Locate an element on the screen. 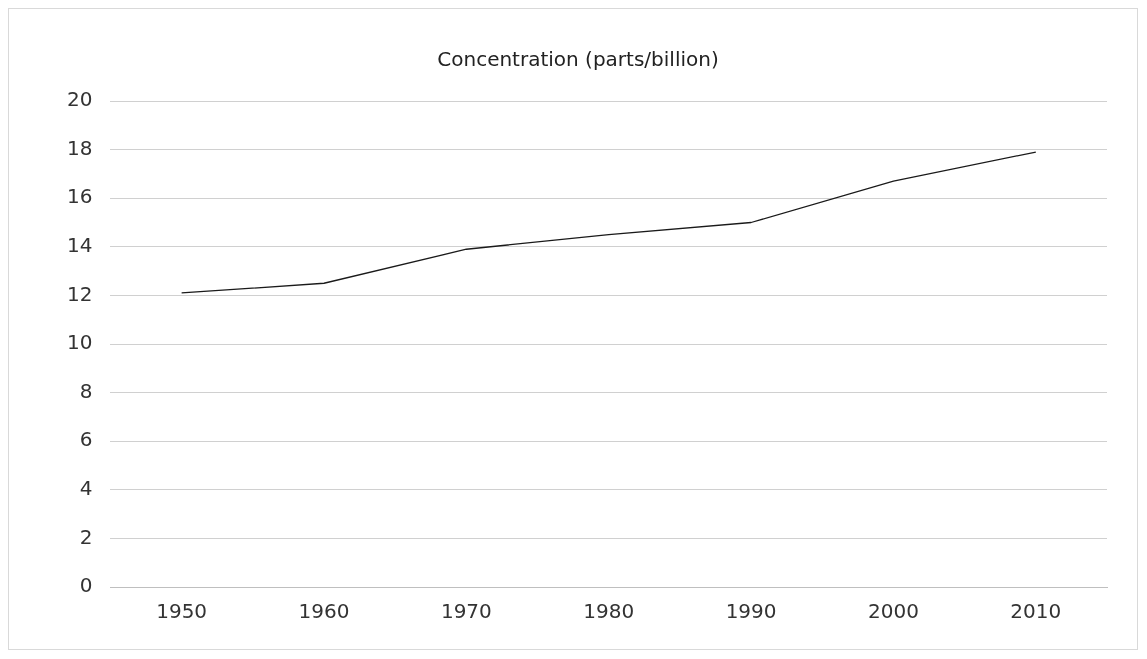 This screenshot has height=659, width=1147. chart-title: Concentration (parts/billion) is located at coordinates (578, 59).